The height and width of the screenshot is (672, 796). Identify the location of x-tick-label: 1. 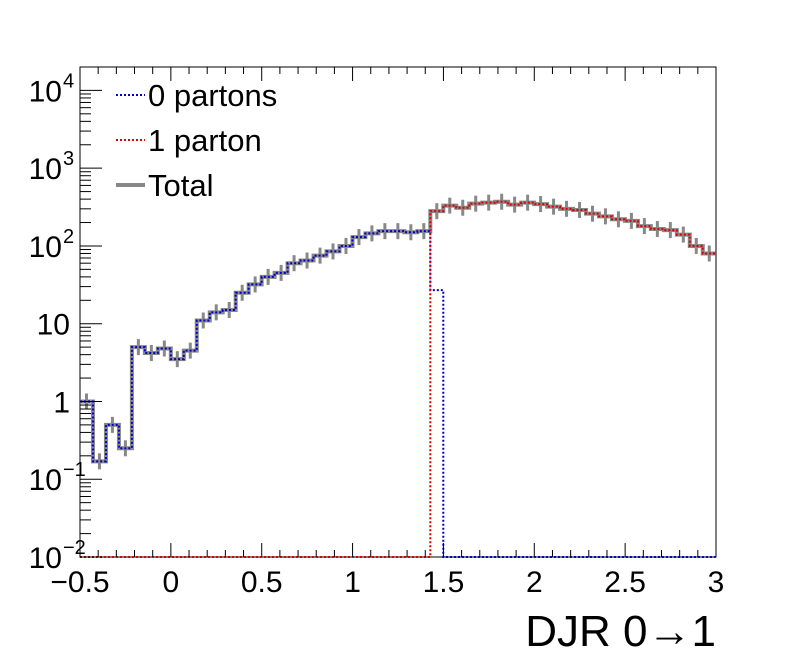
(352, 582).